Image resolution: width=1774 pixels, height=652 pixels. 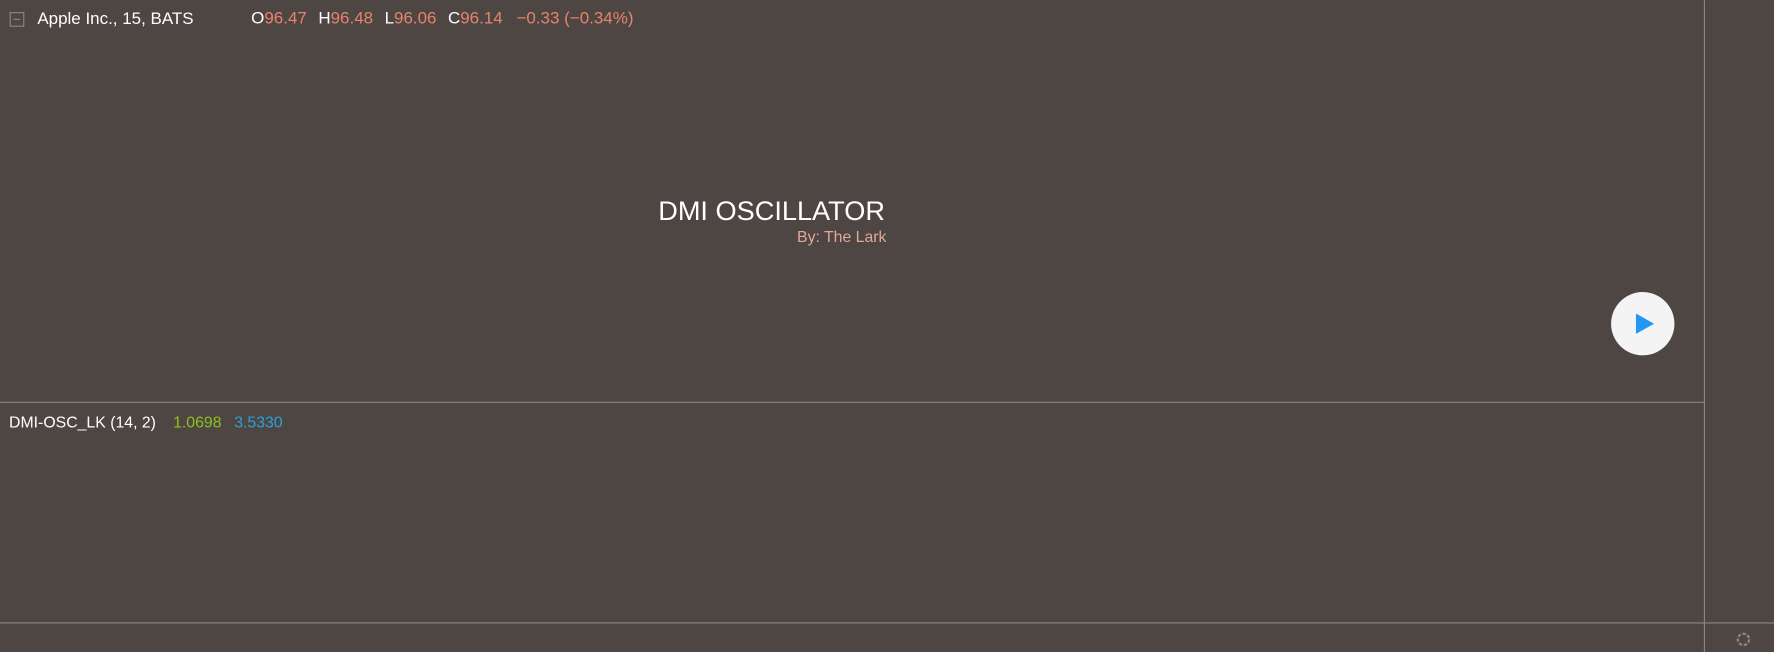 What do you see at coordinates (17, 19) in the screenshot?
I see `collapse-button` at bounding box center [17, 19].